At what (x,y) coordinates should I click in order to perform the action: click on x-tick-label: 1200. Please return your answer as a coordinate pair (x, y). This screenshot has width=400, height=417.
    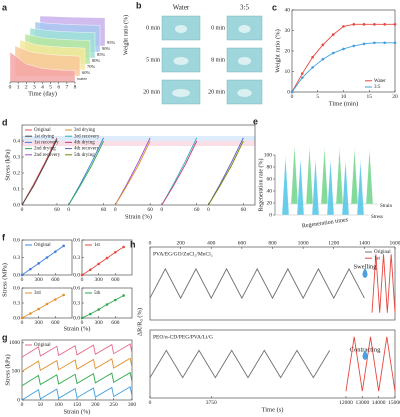
    Looking at the image, I should click on (333, 243).